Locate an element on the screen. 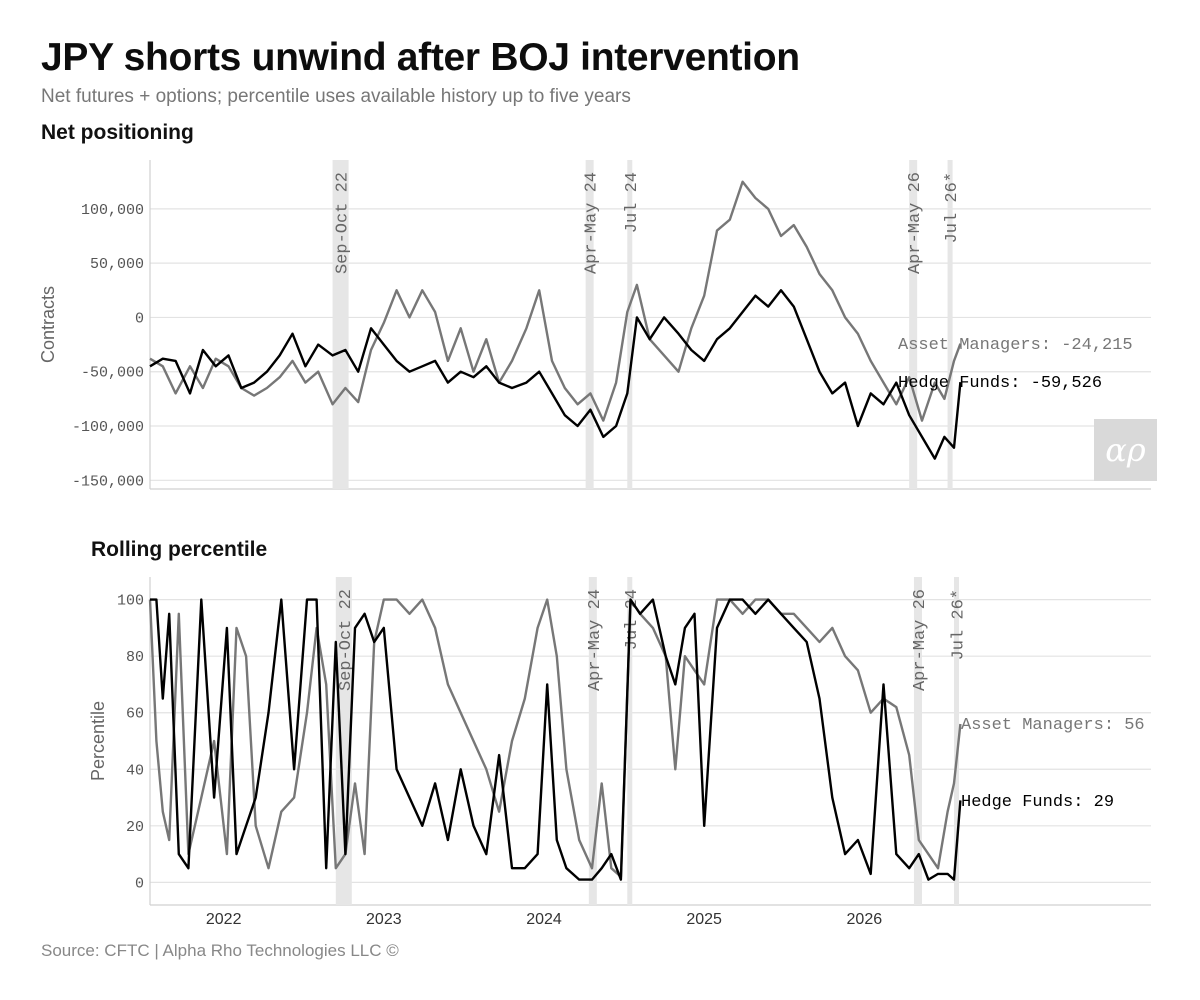  alpha-rho-logo: αρ is located at coordinates (1125, 450).